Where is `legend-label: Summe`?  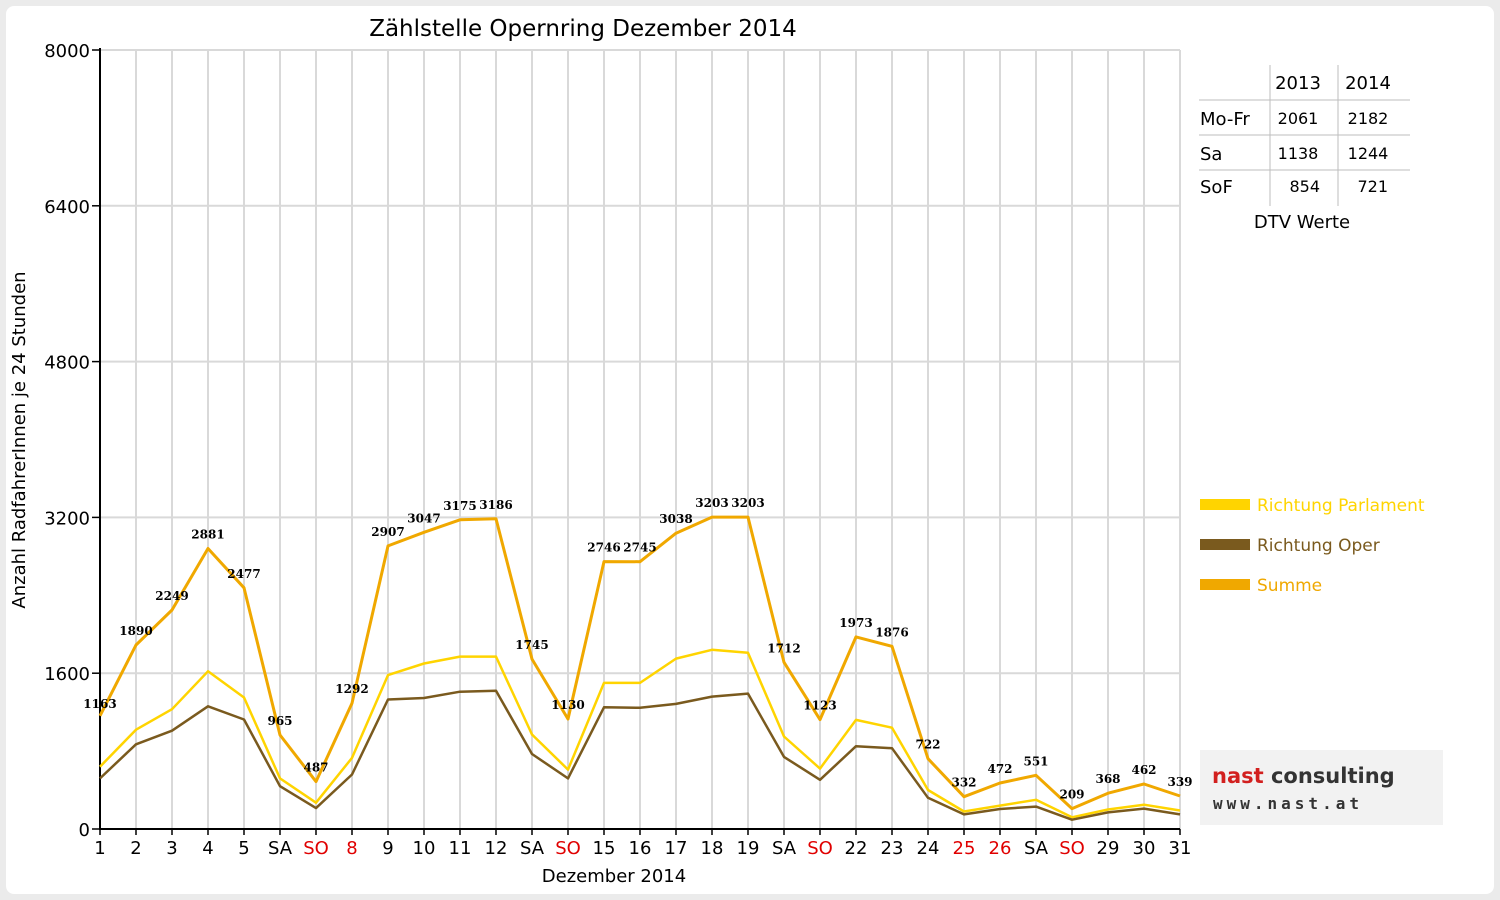
legend-label: Summe is located at coordinates (1289, 586).